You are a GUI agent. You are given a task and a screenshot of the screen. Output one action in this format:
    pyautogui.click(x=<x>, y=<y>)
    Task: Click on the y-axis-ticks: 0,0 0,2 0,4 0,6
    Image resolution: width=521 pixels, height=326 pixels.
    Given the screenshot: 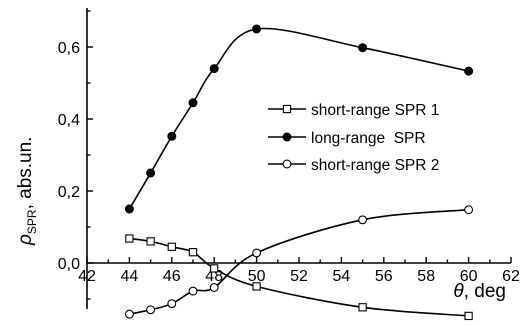 What is the action you would take?
    pyautogui.click(x=75, y=155)
    